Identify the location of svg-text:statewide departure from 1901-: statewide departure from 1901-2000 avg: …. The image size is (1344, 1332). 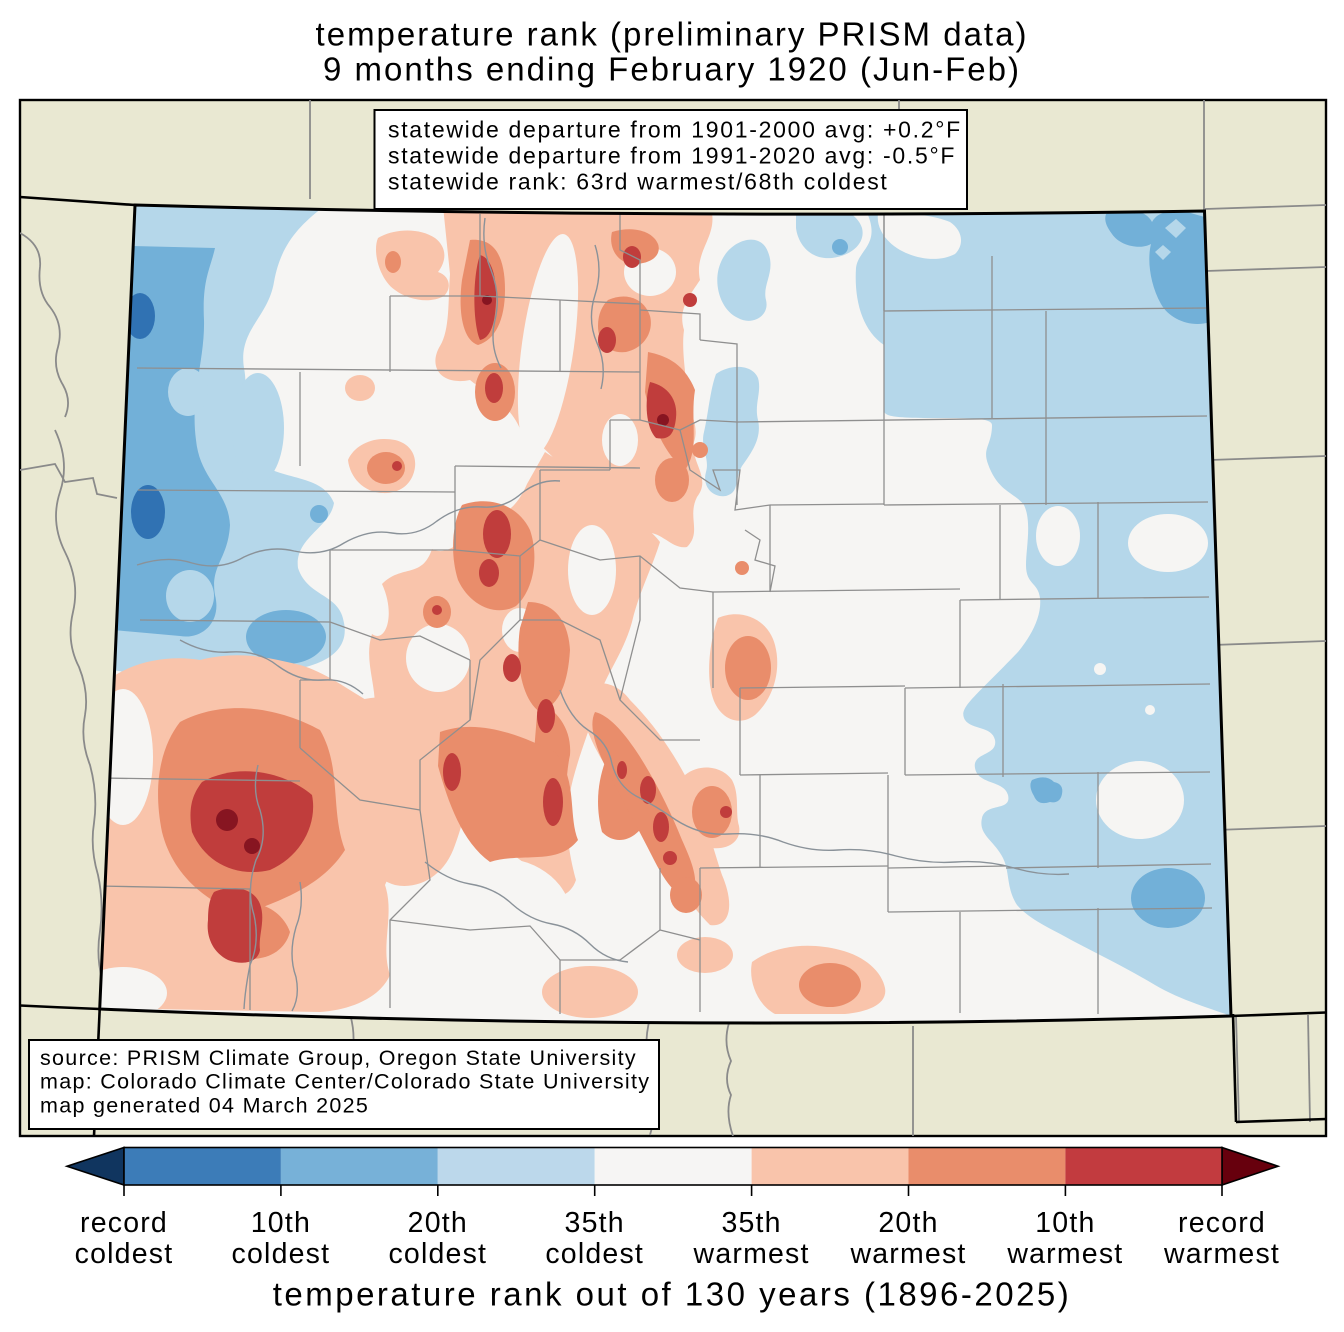
(675, 130).